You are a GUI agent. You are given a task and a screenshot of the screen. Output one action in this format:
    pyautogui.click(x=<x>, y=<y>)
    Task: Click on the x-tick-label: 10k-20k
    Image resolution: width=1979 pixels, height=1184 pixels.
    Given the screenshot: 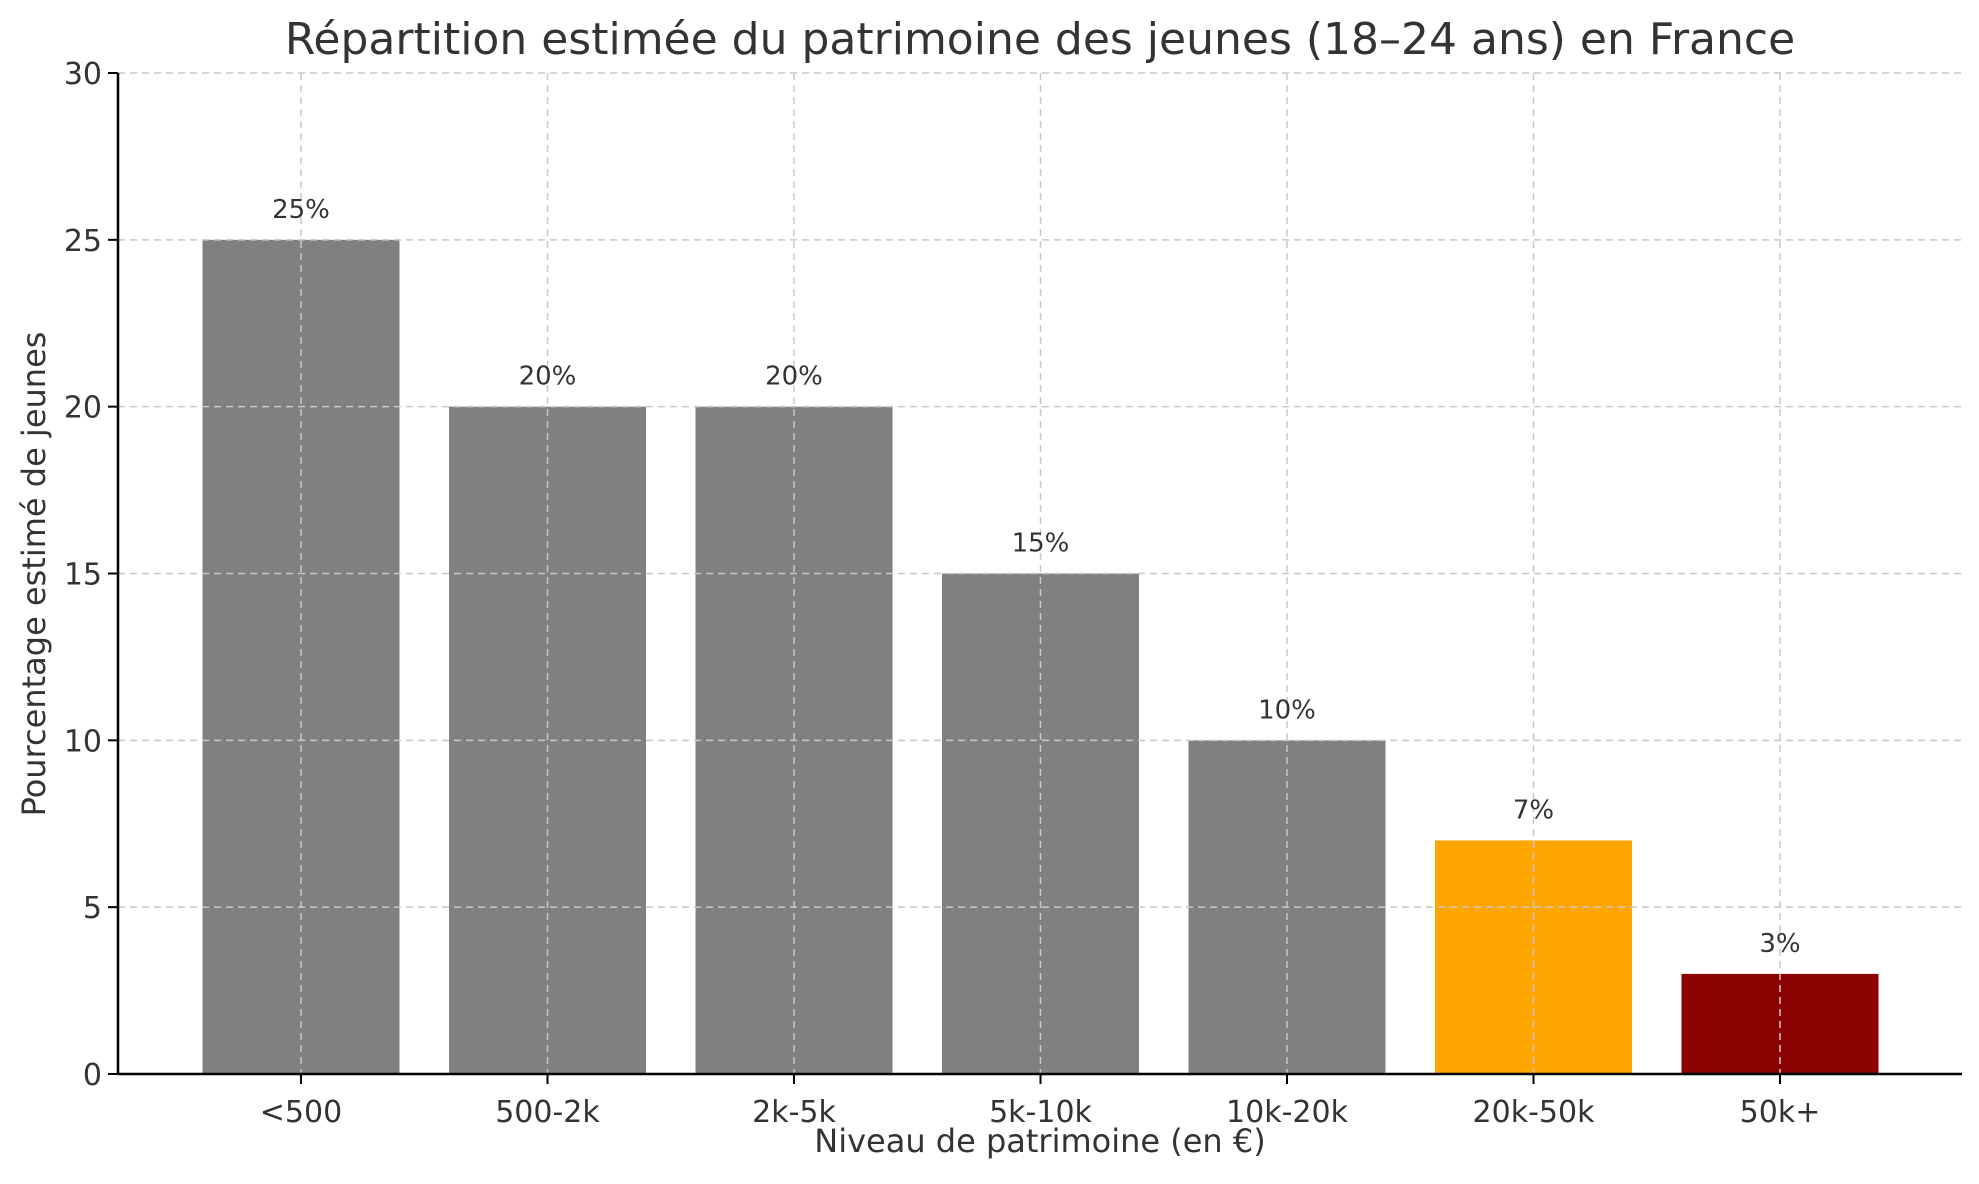 What is the action you would take?
    pyautogui.click(x=1287, y=1112)
    